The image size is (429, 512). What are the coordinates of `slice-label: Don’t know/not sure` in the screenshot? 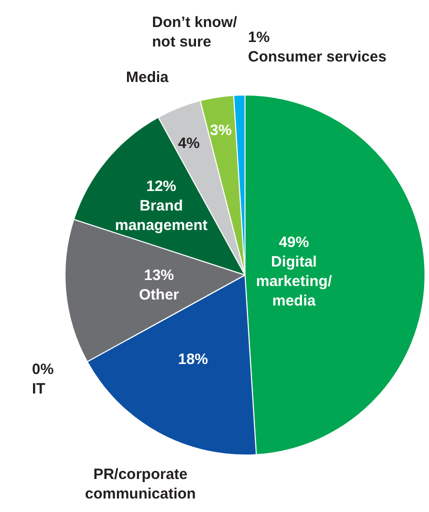 It's located at (195, 32).